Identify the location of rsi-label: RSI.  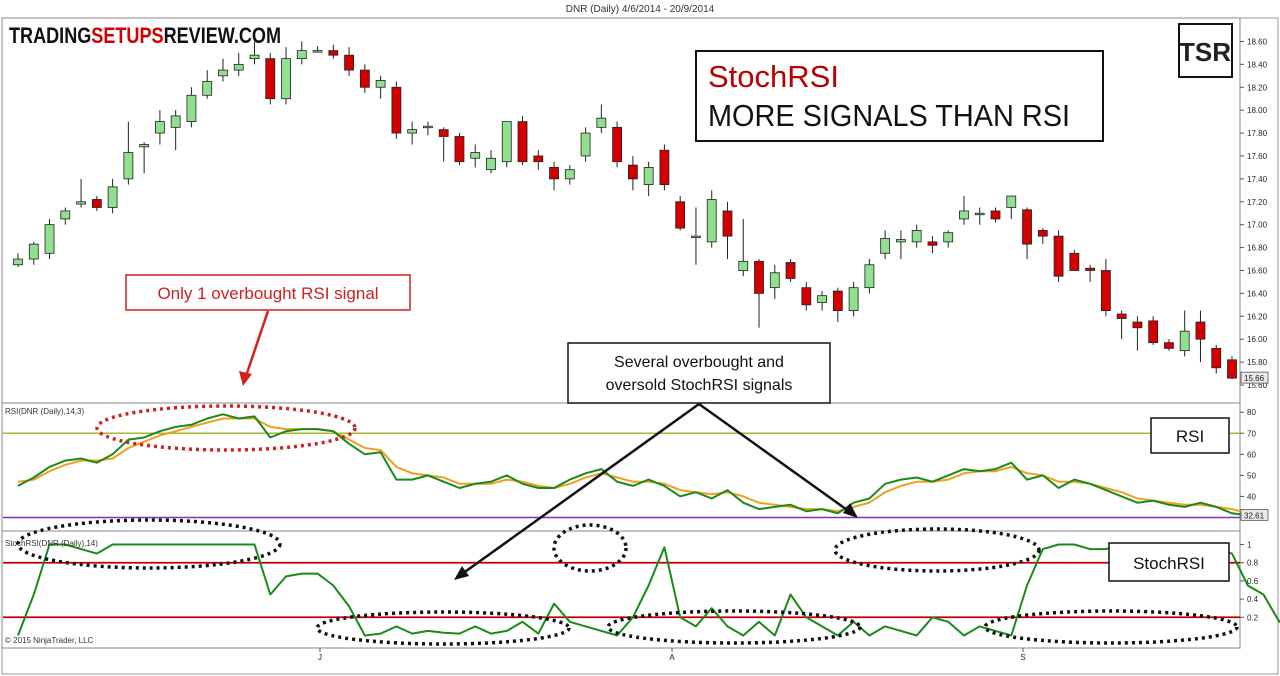
(1190, 436).